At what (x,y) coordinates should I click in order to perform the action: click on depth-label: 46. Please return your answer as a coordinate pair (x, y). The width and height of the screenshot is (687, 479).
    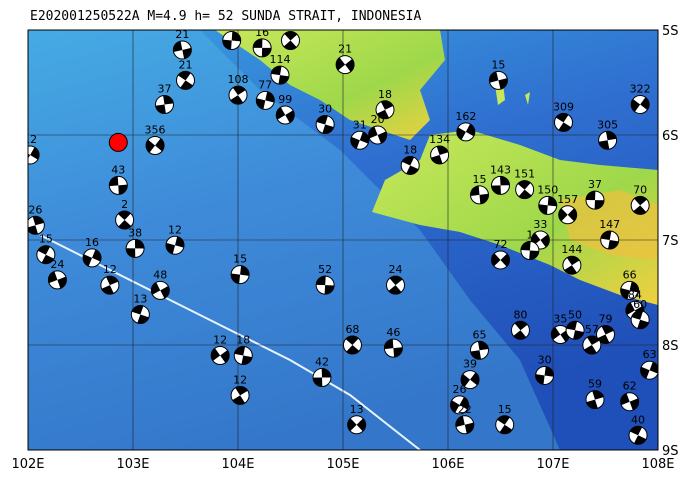
    Looking at the image, I should click on (393, 332).